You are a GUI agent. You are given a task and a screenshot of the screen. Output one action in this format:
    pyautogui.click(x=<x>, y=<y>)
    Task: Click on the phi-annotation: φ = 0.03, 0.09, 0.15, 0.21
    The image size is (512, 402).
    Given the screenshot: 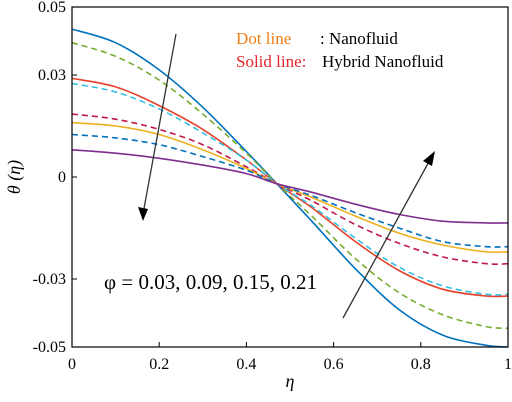 What is the action you would take?
    pyautogui.click(x=210, y=282)
    